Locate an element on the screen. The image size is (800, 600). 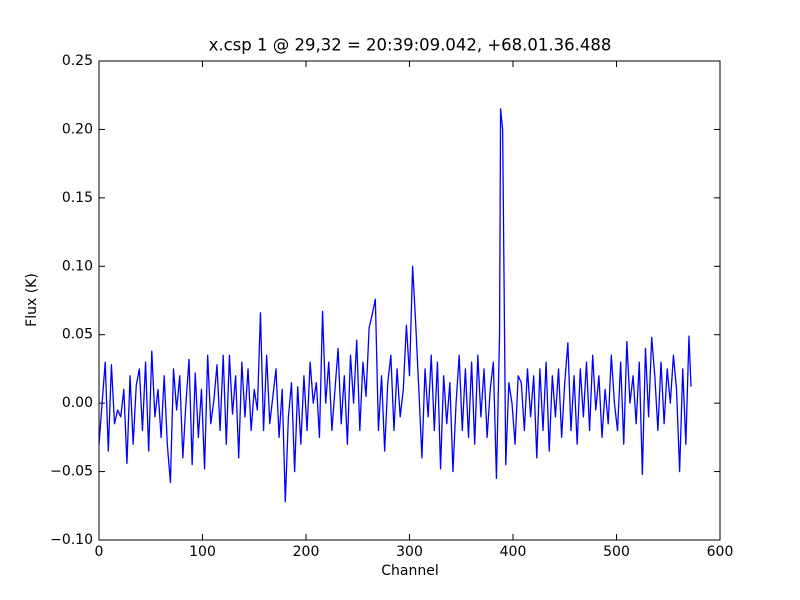
y-tick-label: 0.05 is located at coordinates (77, 335).